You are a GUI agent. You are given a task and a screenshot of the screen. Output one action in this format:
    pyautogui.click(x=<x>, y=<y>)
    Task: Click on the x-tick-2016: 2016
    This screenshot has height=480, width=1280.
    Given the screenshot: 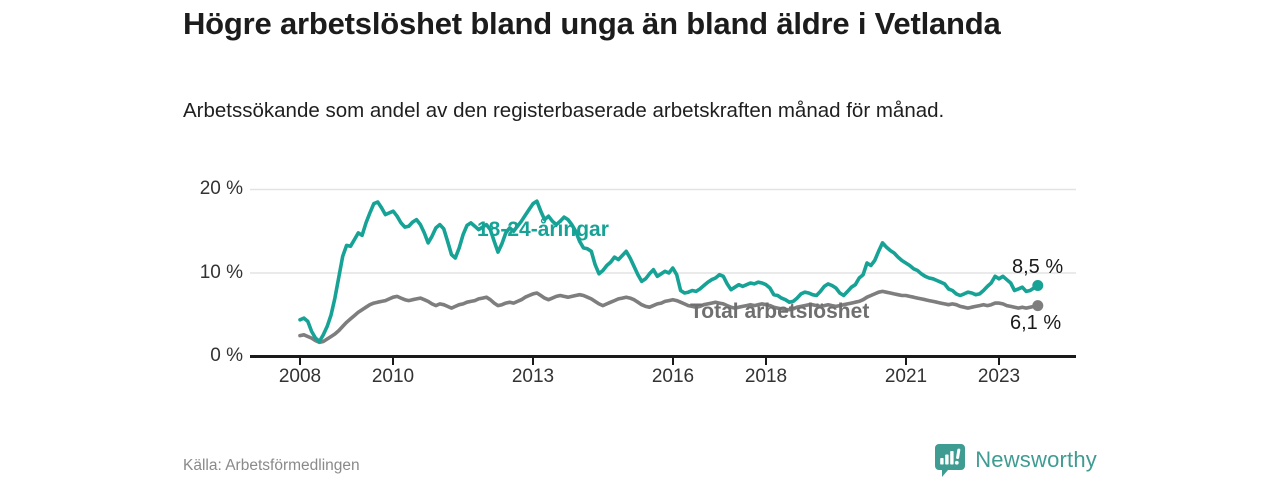 What is the action you would take?
    pyautogui.click(x=673, y=376)
    